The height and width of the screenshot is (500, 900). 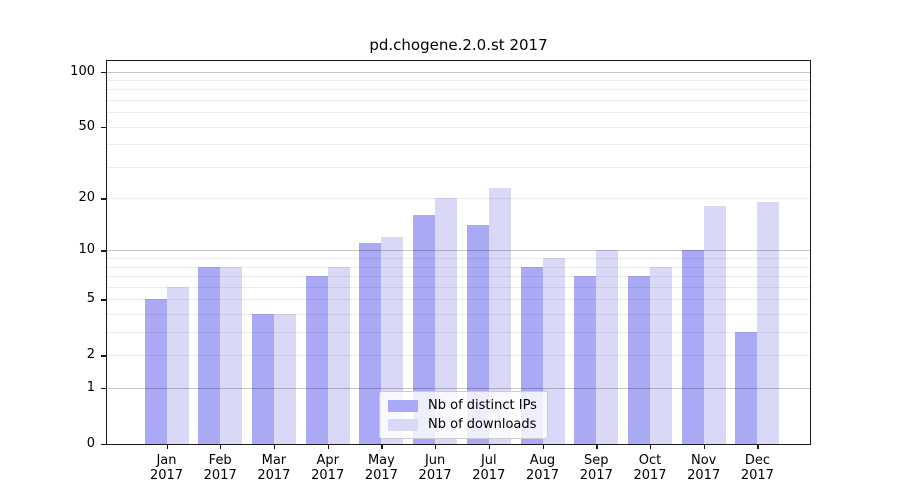 What do you see at coordinates (274, 468) in the screenshot?
I see `x-tick-label-mar-2017: Mar 2017` at bounding box center [274, 468].